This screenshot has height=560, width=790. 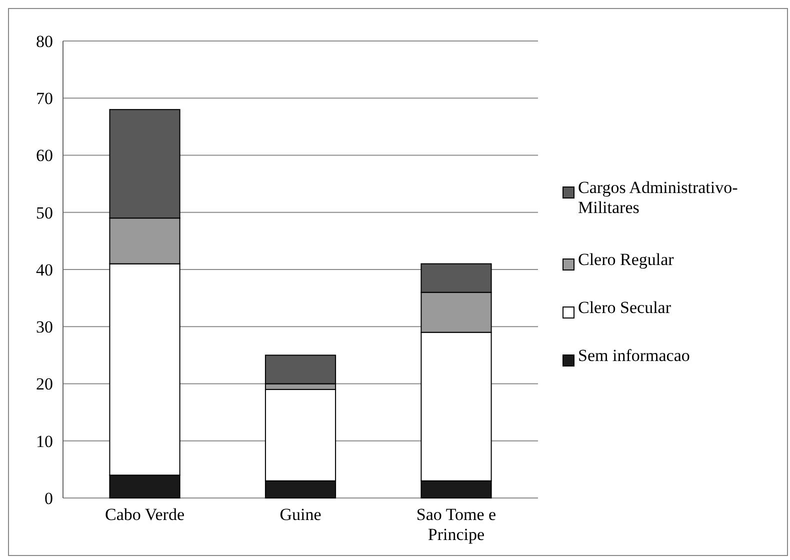 What do you see at coordinates (634, 355) in the screenshot?
I see `legend-label: Sem informacao` at bounding box center [634, 355].